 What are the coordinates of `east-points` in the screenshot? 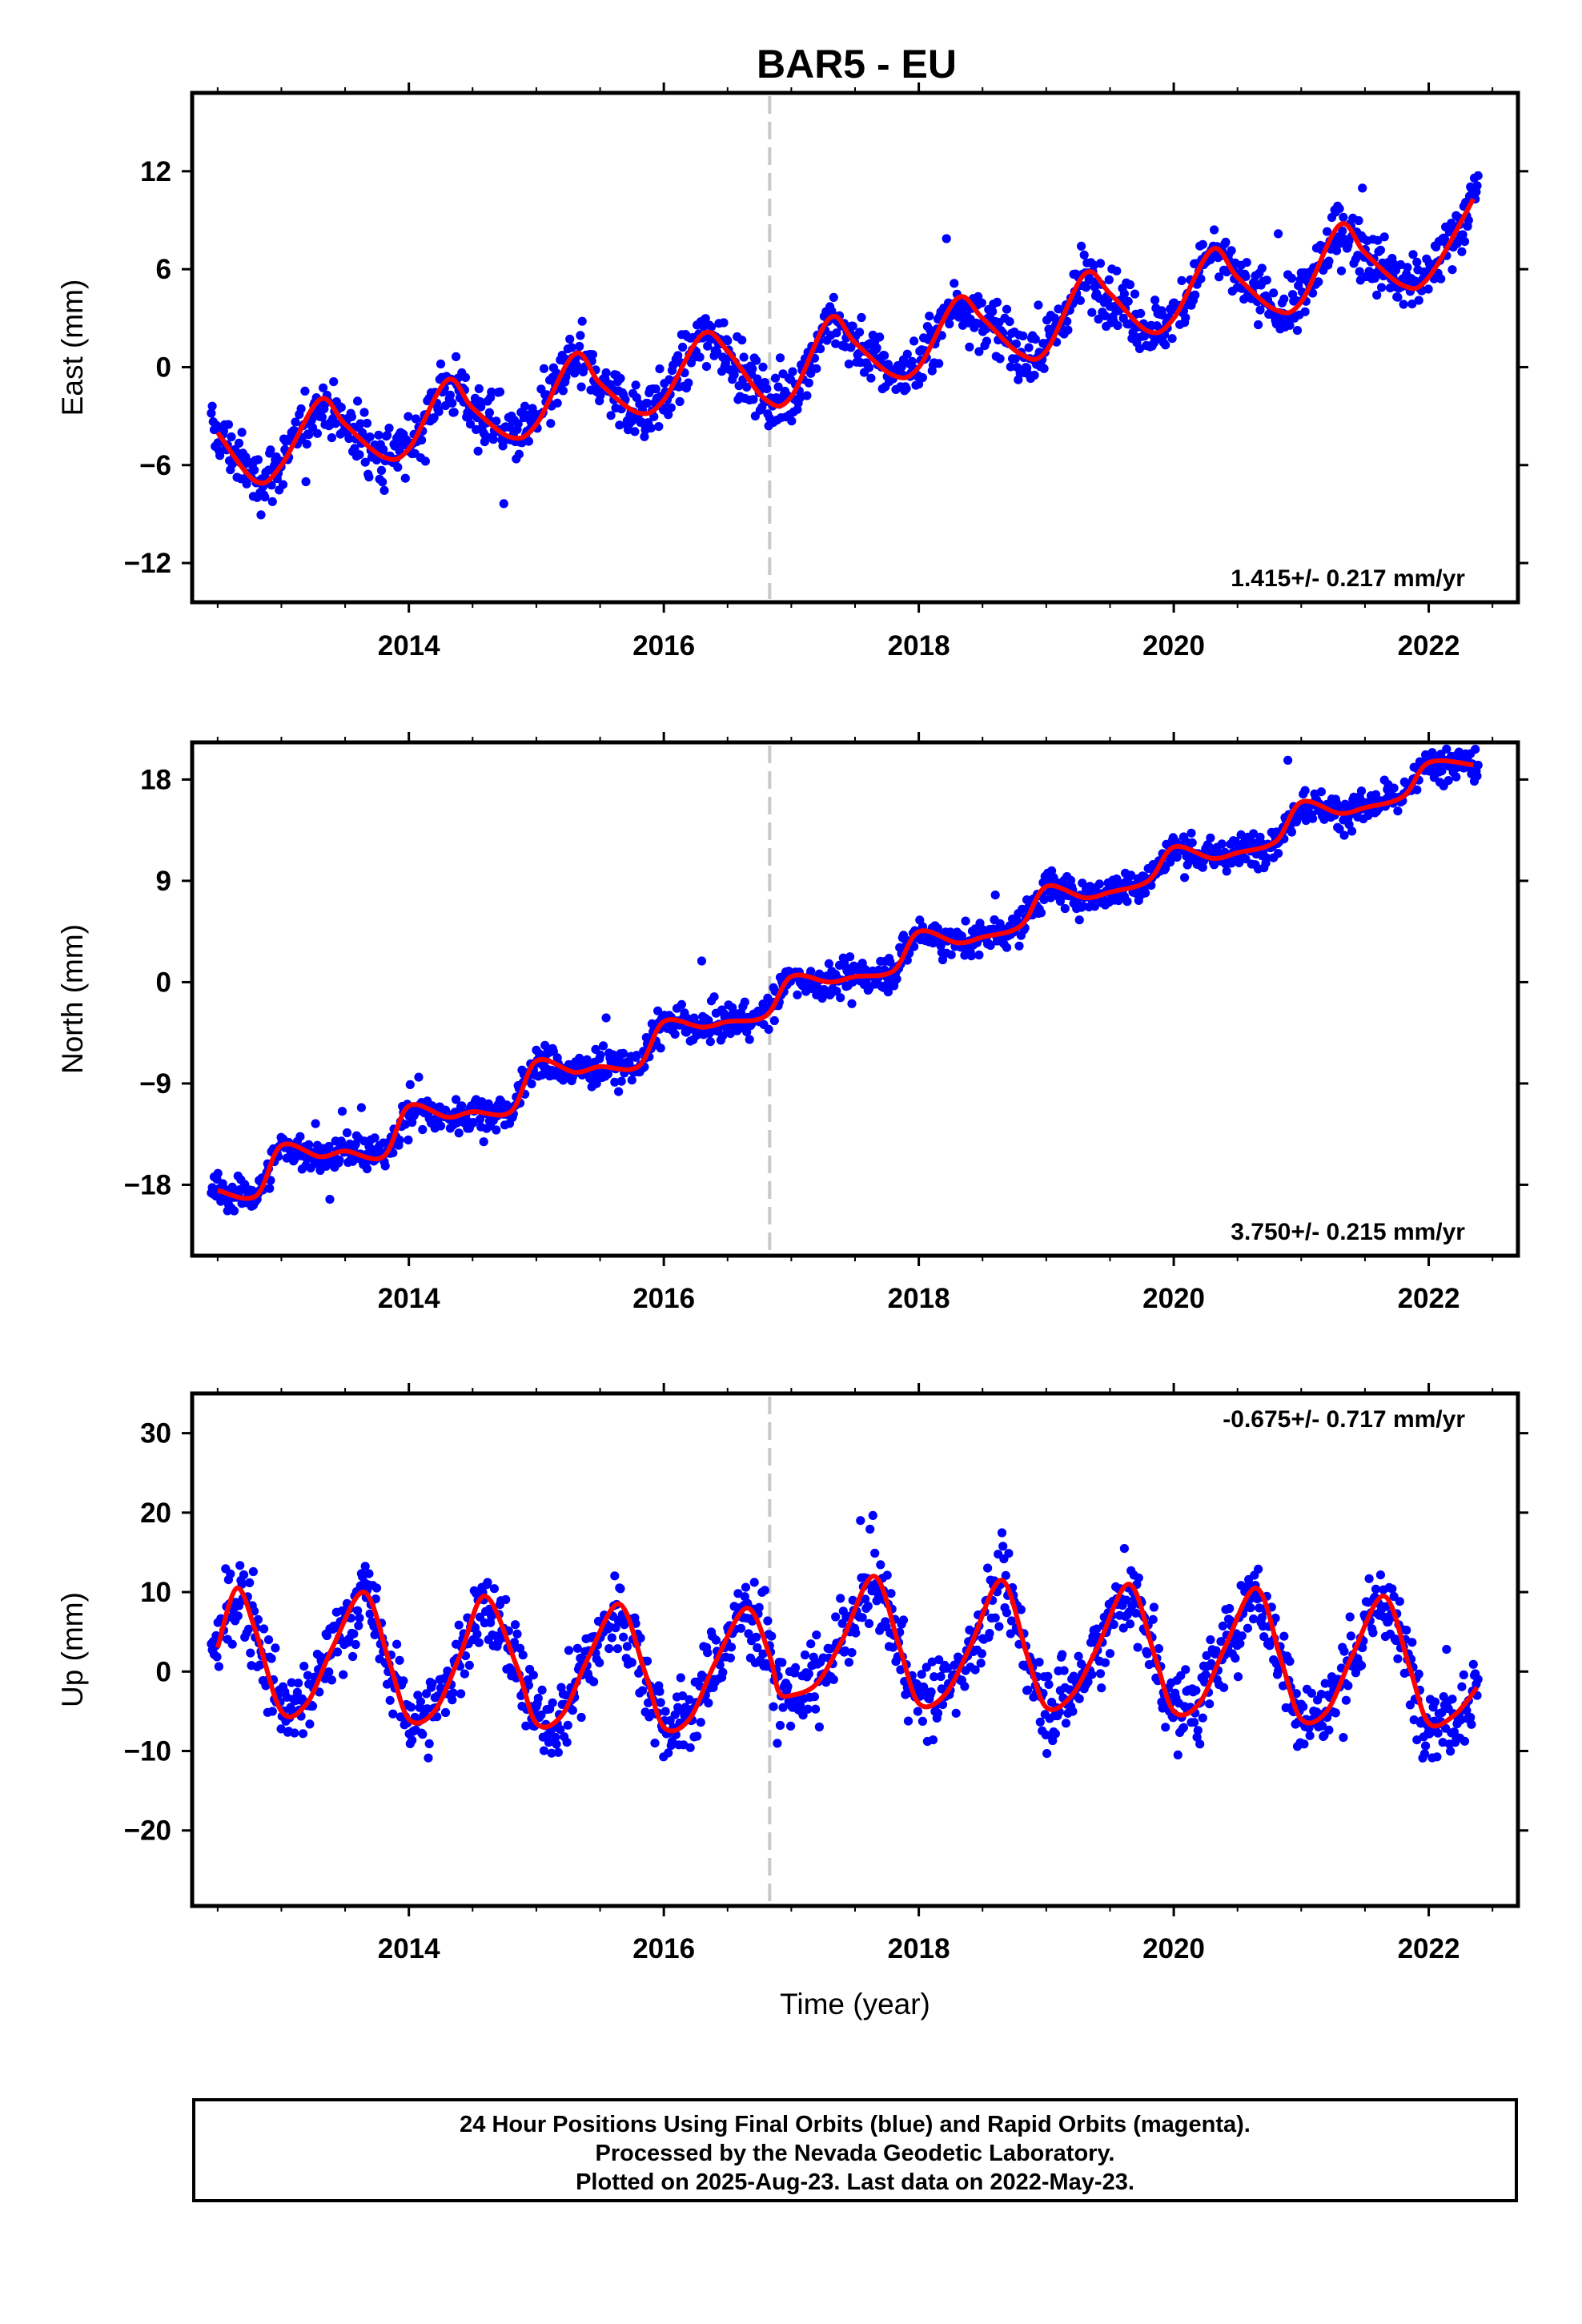 It's located at (845, 345).